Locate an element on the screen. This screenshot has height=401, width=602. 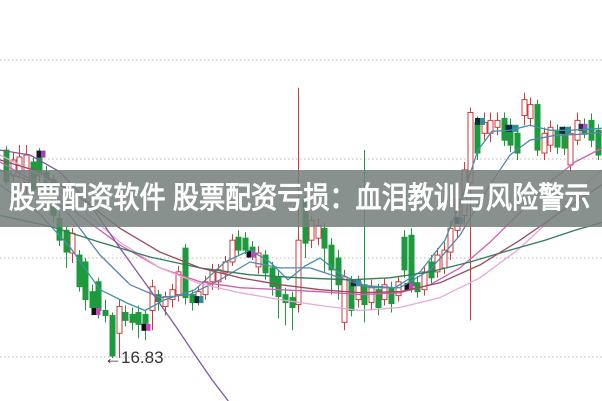
headline-overlay-band: 股票配资软件 股票配资亏损：血泪教训与风险警示 is located at coordinates (301, 198).